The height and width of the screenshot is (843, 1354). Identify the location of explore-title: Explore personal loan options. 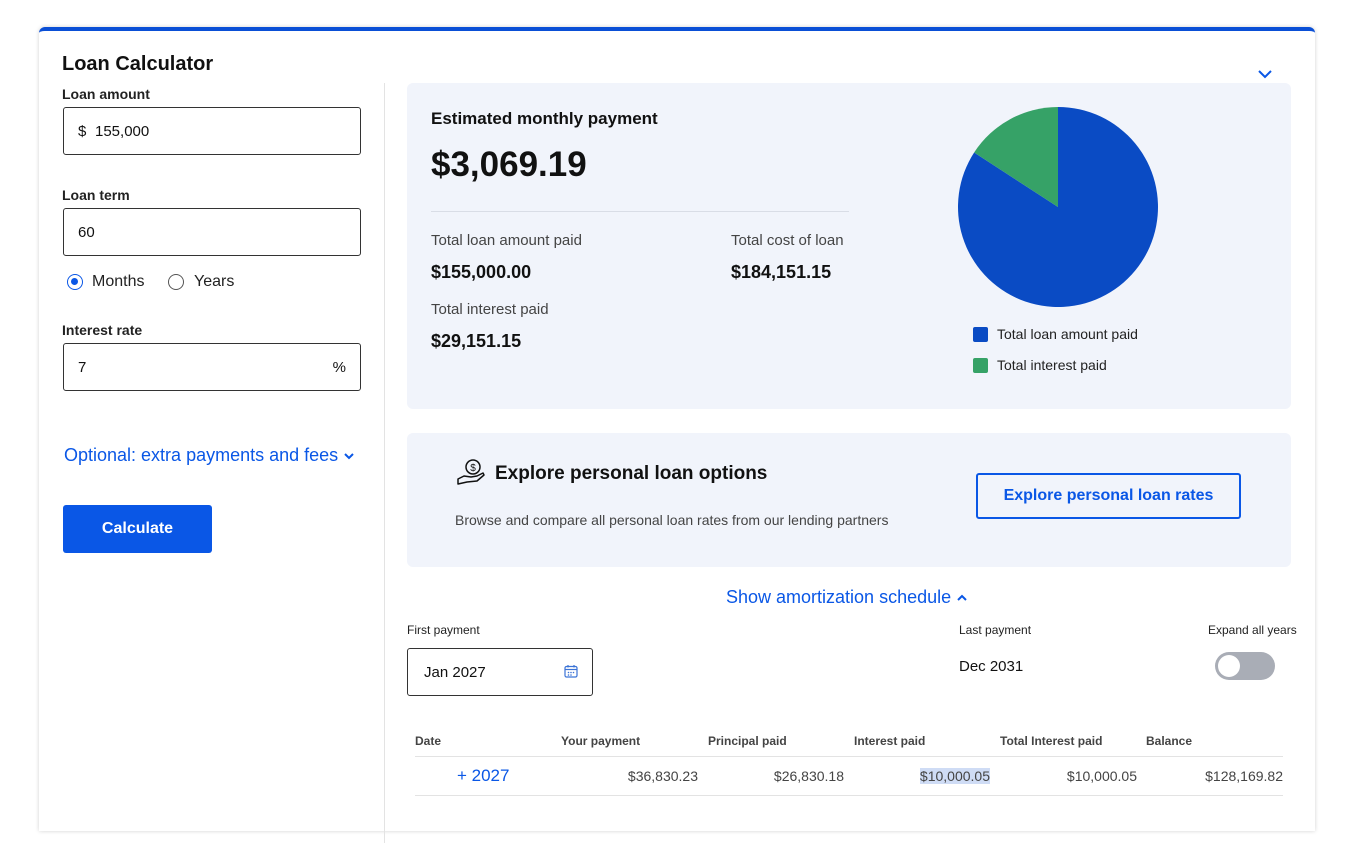
(631, 473).